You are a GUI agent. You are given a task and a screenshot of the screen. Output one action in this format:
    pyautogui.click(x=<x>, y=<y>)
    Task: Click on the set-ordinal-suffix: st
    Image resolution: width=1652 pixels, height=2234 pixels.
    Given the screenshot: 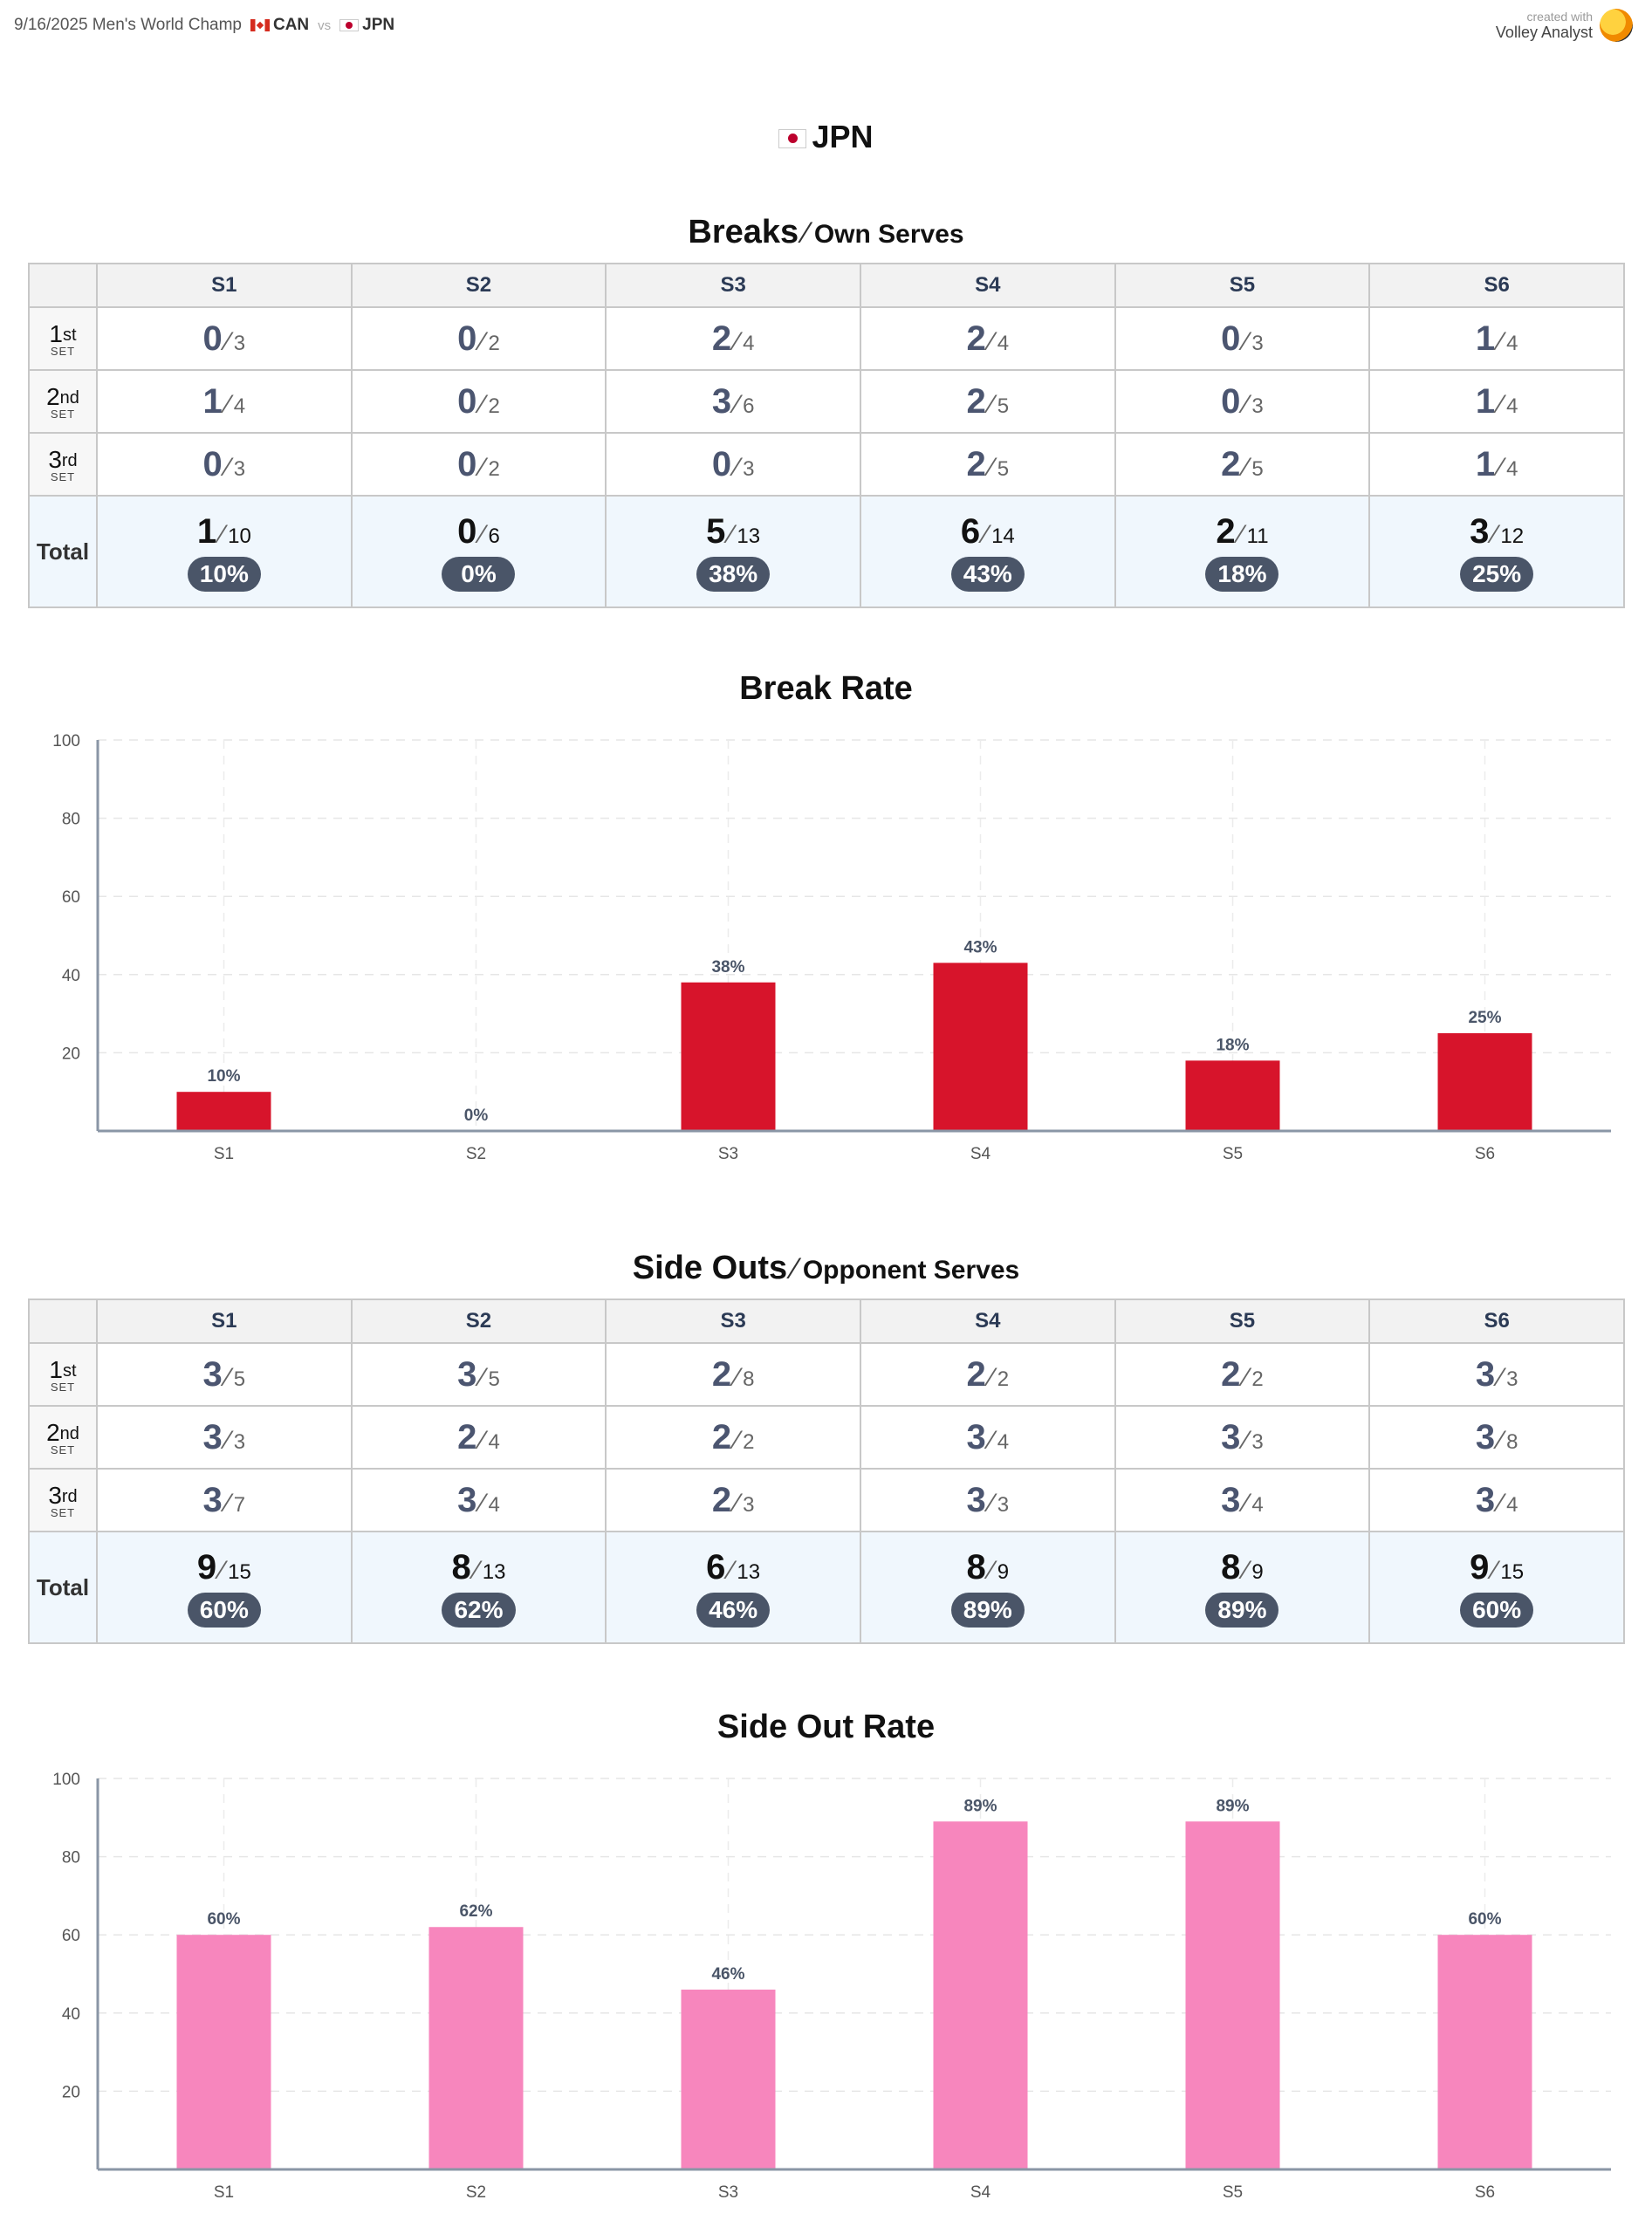 What is the action you would take?
    pyautogui.click(x=70, y=1370)
    